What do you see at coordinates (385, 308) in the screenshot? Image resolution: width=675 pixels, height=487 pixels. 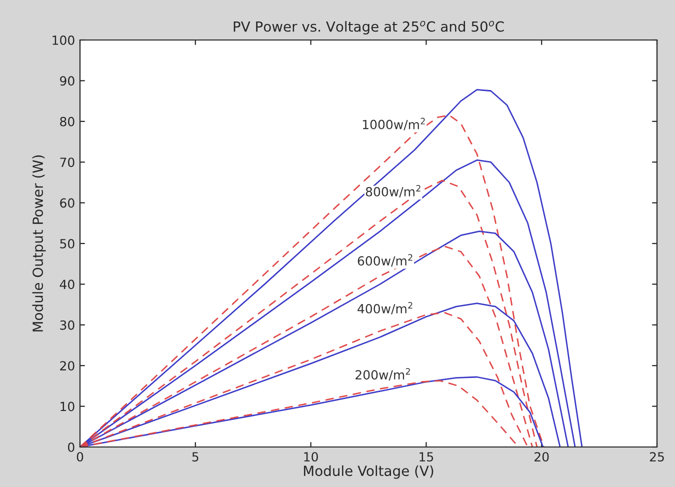 I see `annotation: 400w/m$^{2}$` at bounding box center [385, 308].